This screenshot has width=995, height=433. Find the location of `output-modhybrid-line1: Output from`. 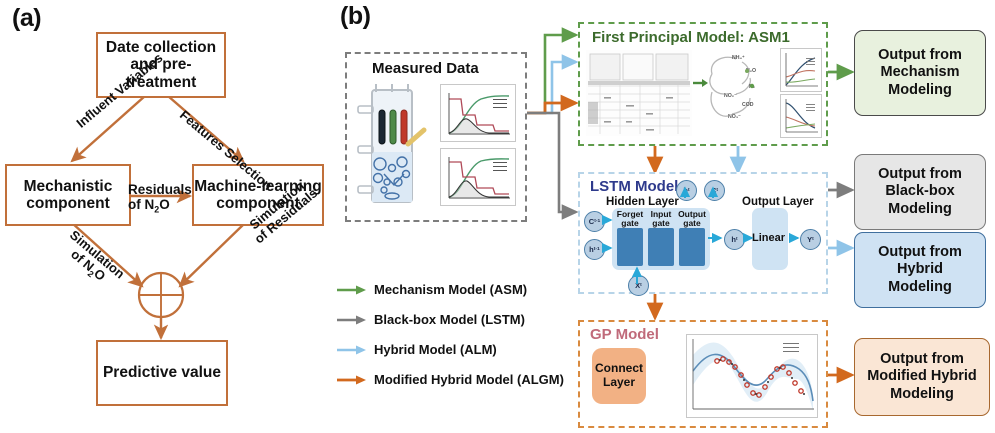

output-modhybrid-line1: Output from is located at coordinates (922, 359).